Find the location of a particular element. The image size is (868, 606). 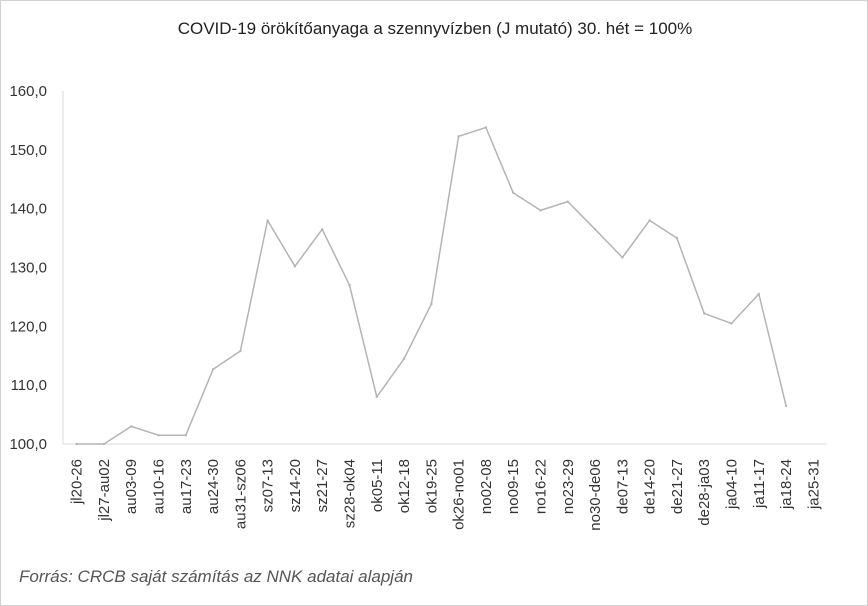

x-tick-label: au17-23 is located at coordinates (186, 486).